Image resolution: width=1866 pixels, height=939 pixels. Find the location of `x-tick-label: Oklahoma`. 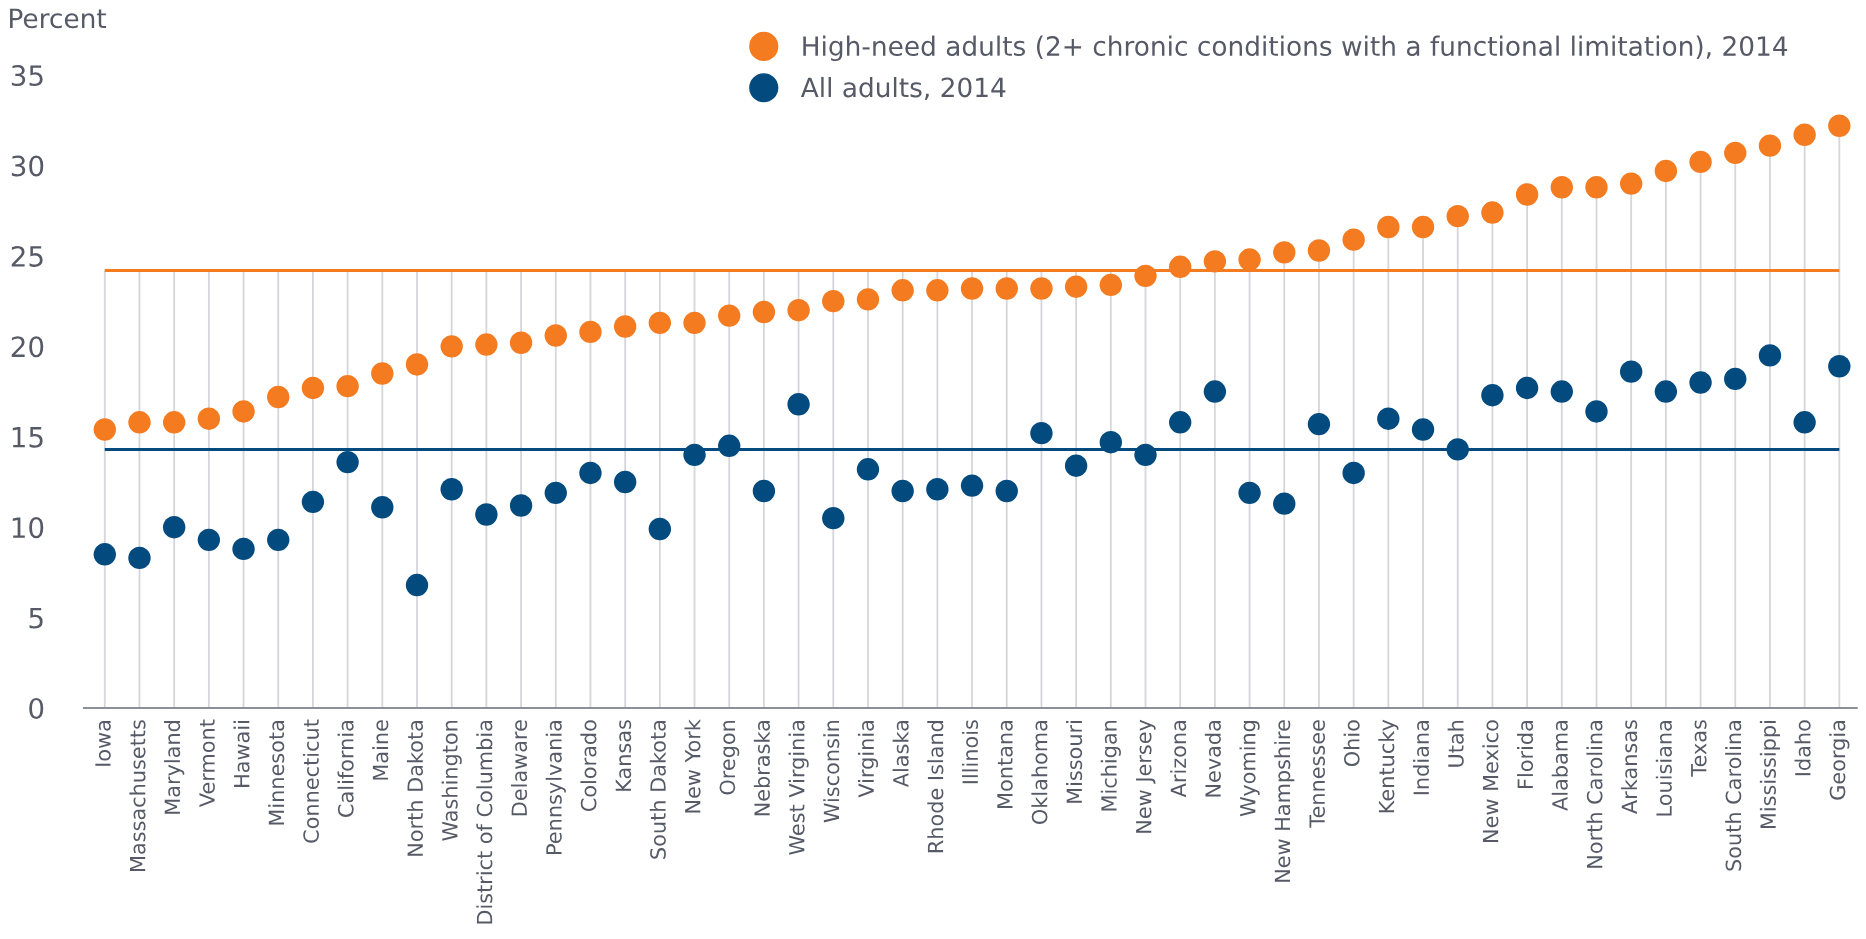

x-tick-label: Oklahoma is located at coordinates (1039, 772).